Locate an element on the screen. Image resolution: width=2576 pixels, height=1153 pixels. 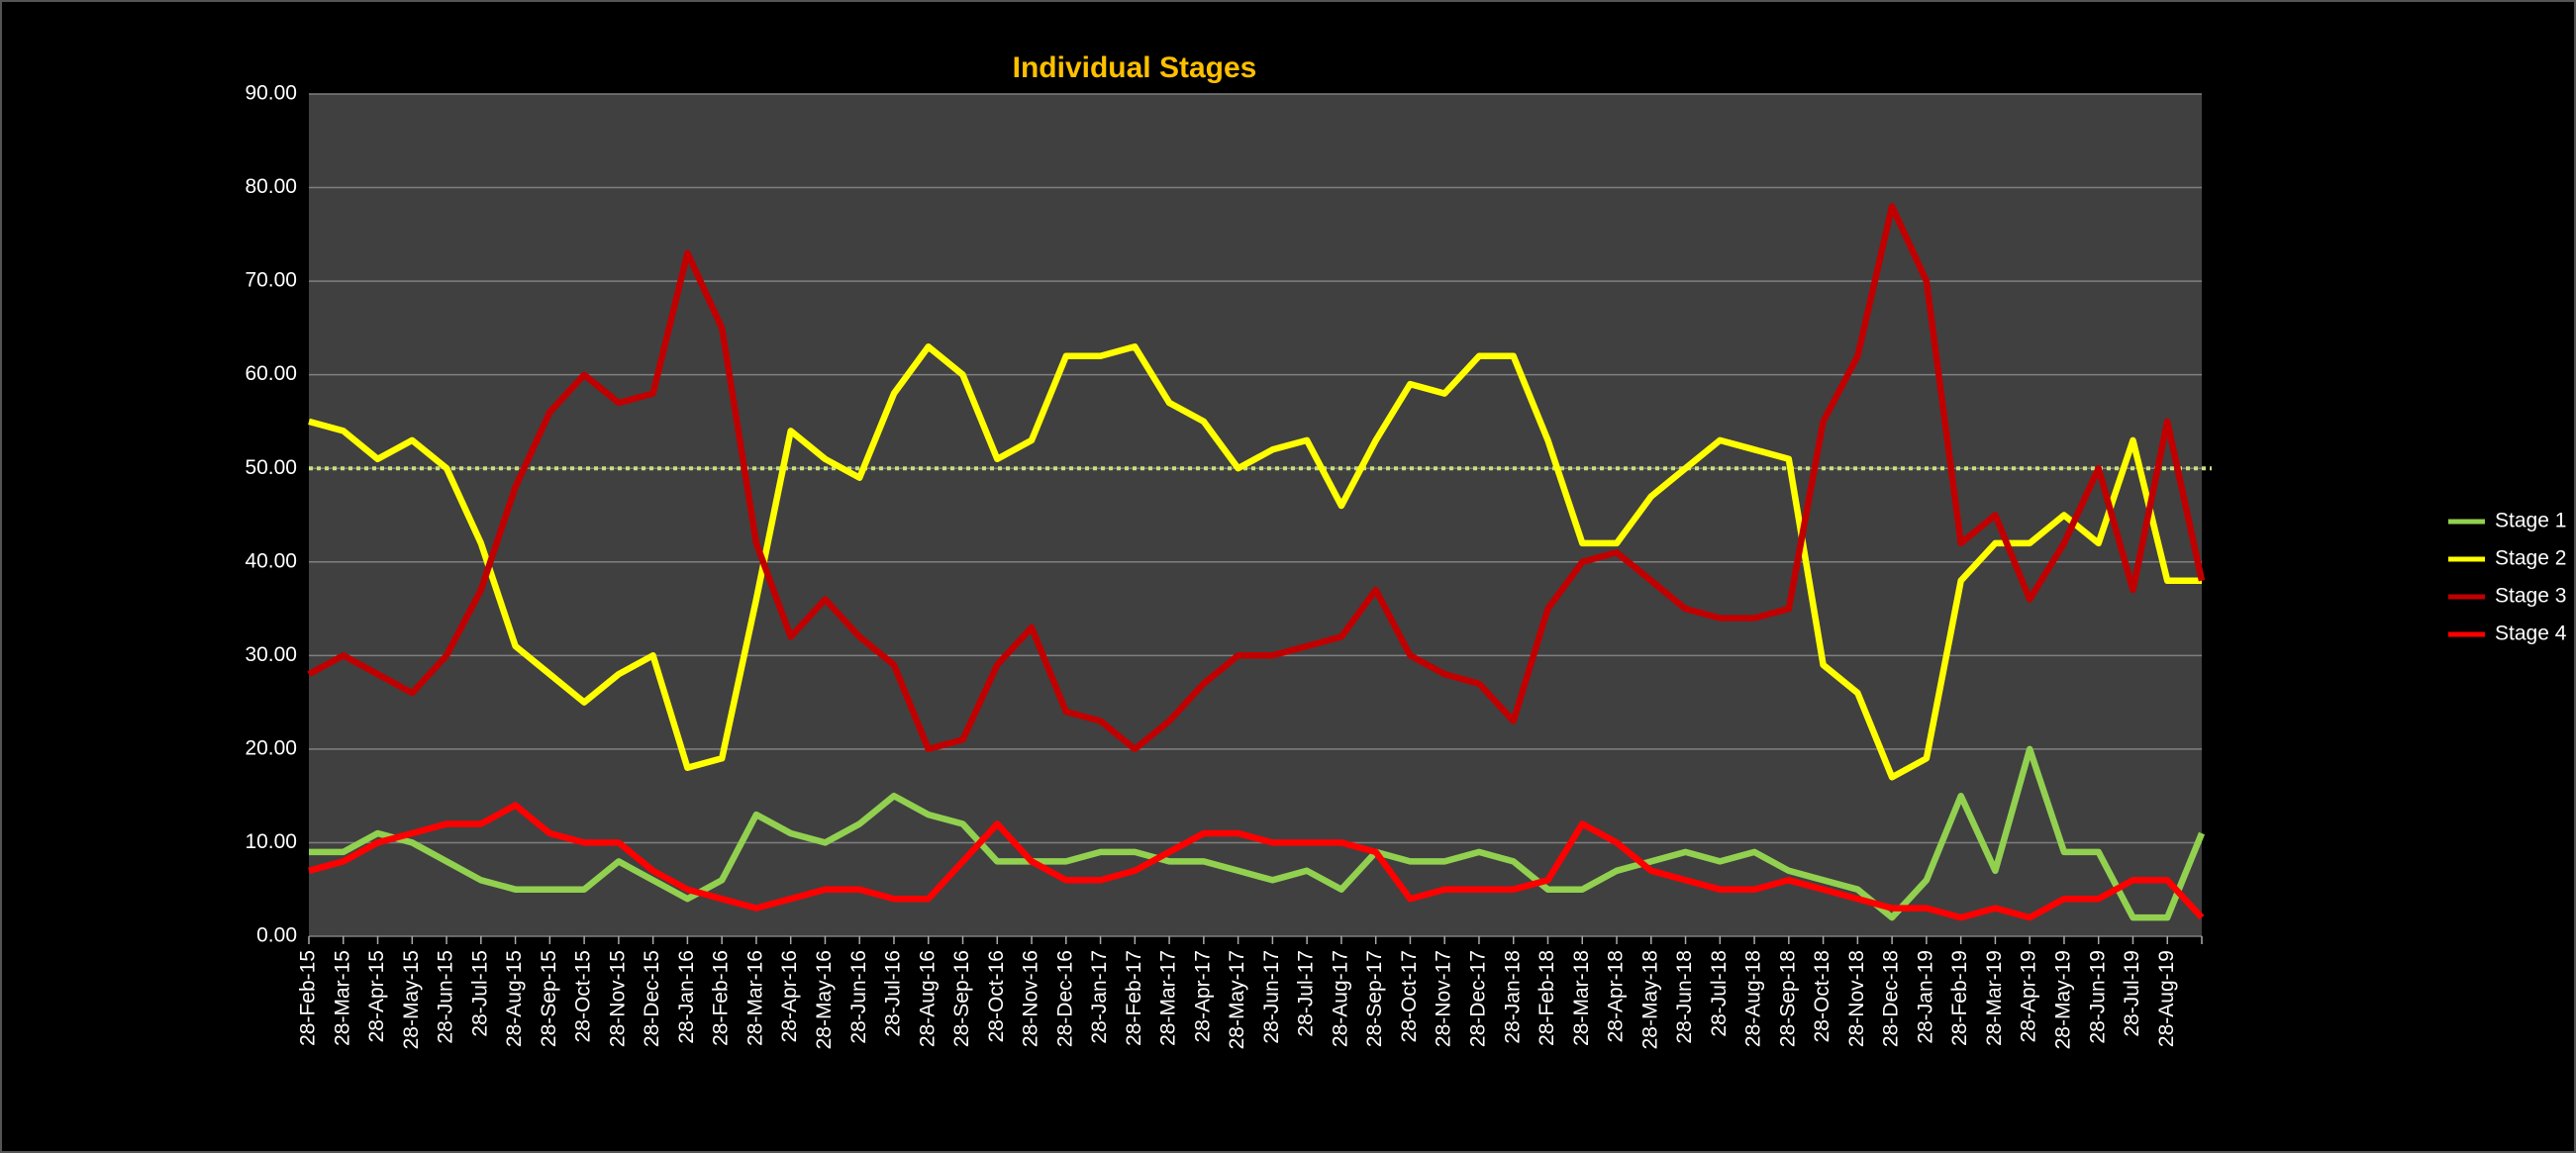
x-tick-label: 28-May-19 is located at coordinates (2062, 999).